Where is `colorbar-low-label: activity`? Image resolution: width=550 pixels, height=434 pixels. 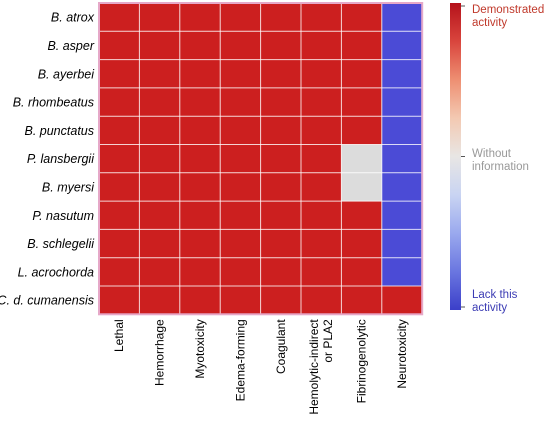
colorbar-low-label: activity is located at coordinates (489, 308).